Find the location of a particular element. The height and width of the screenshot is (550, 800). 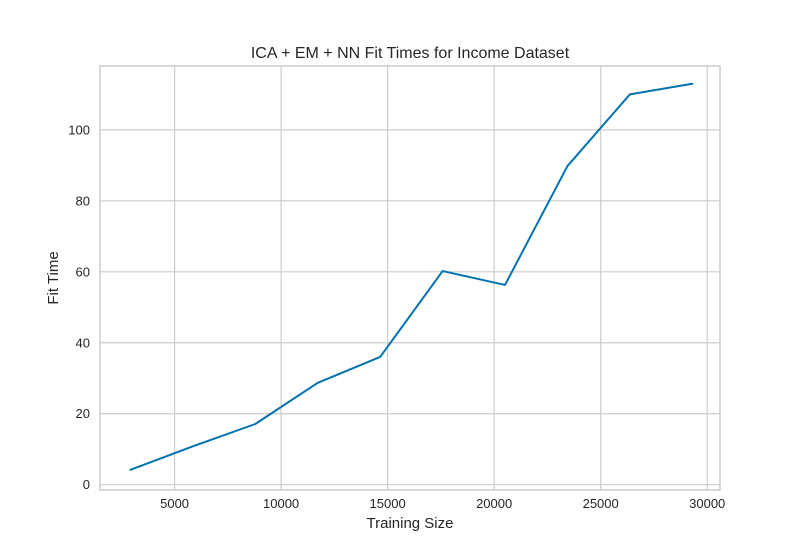

x-tick-label: 5000 is located at coordinates (174, 503).